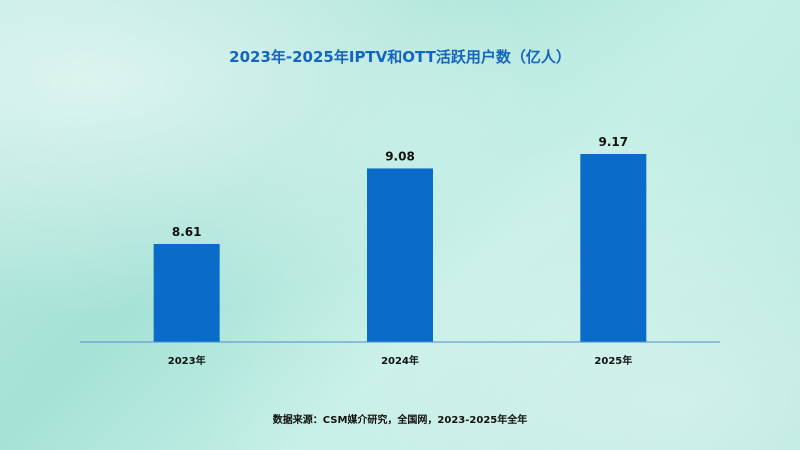 This screenshot has height=450, width=800. What do you see at coordinates (613, 247) in the screenshot?
I see `bar-2025年` at bounding box center [613, 247].